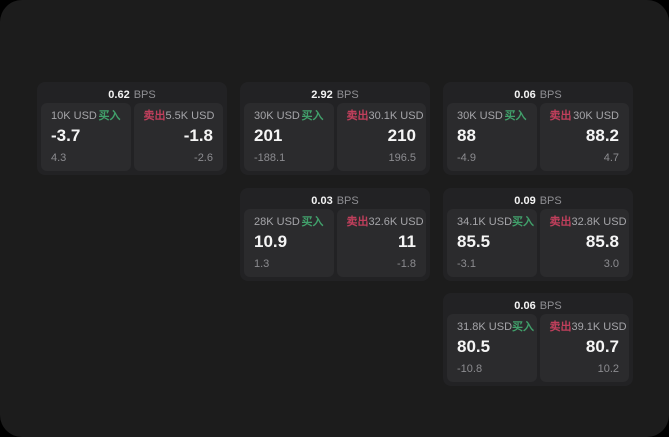  What do you see at coordinates (485, 222) in the screenshot?
I see `buy-amount: 34.1K USD` at bounding box center [485, 222].